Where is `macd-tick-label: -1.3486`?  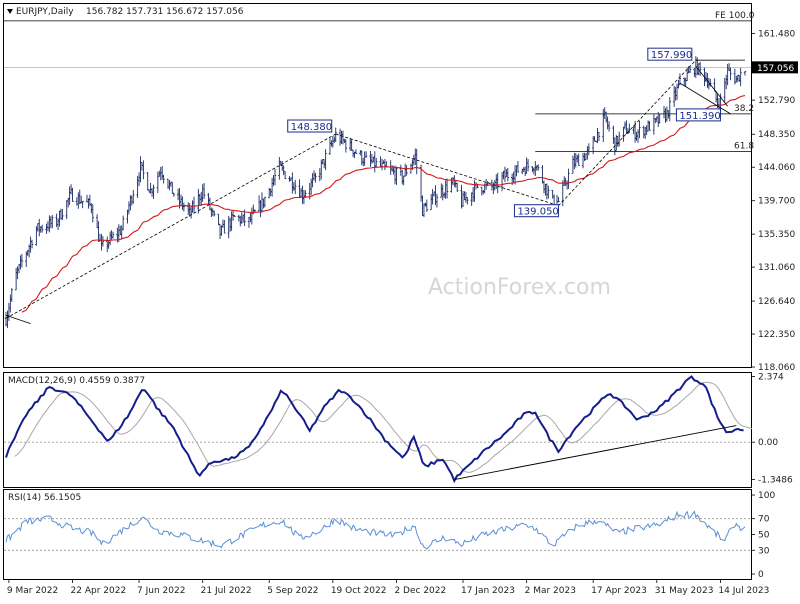 macd-tick-label: -1.3486 is located at coordinates (775, 480).